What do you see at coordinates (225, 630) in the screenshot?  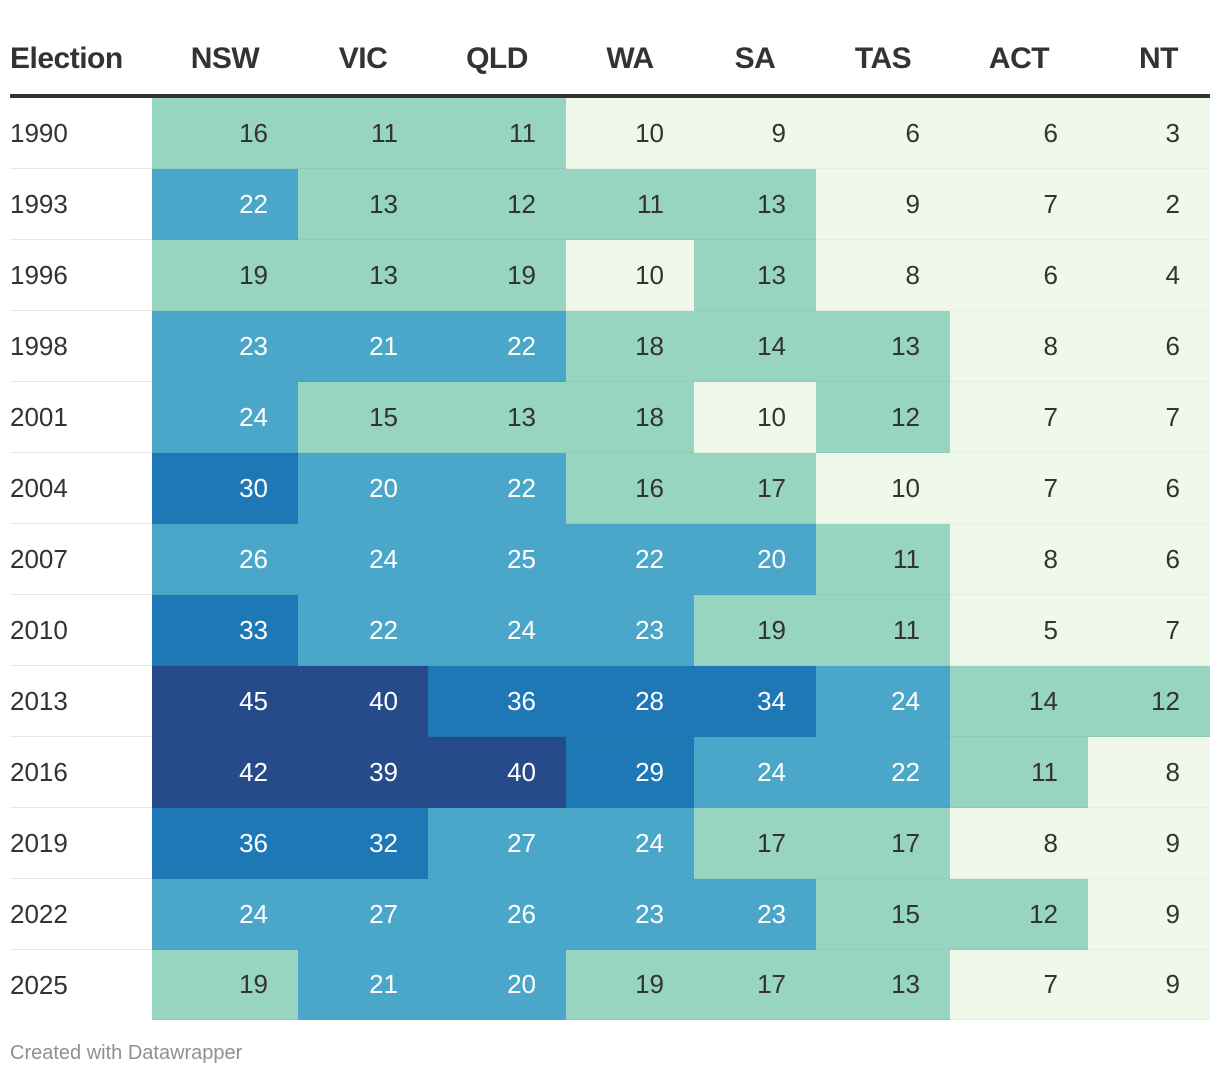 I see `heatmap-cell-nsw: 33` at bounding box center [225, 630].